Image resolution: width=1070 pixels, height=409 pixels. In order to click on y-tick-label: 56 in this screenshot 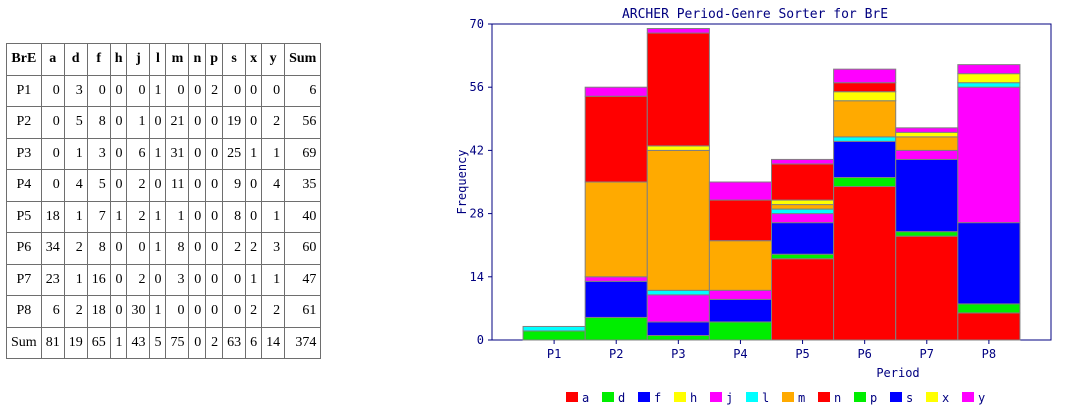, I will do `click(477, 87)`.